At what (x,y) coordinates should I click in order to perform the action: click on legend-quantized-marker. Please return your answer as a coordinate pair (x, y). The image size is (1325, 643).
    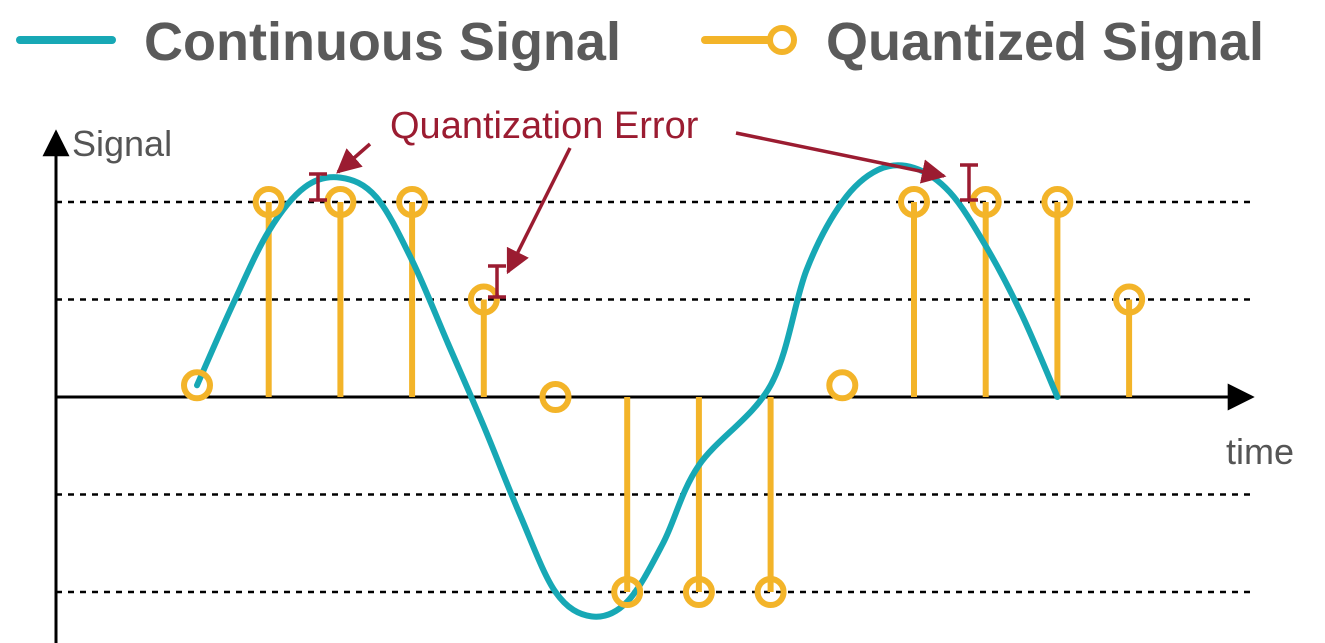
    Looking at the image, I should click on (782, 40).